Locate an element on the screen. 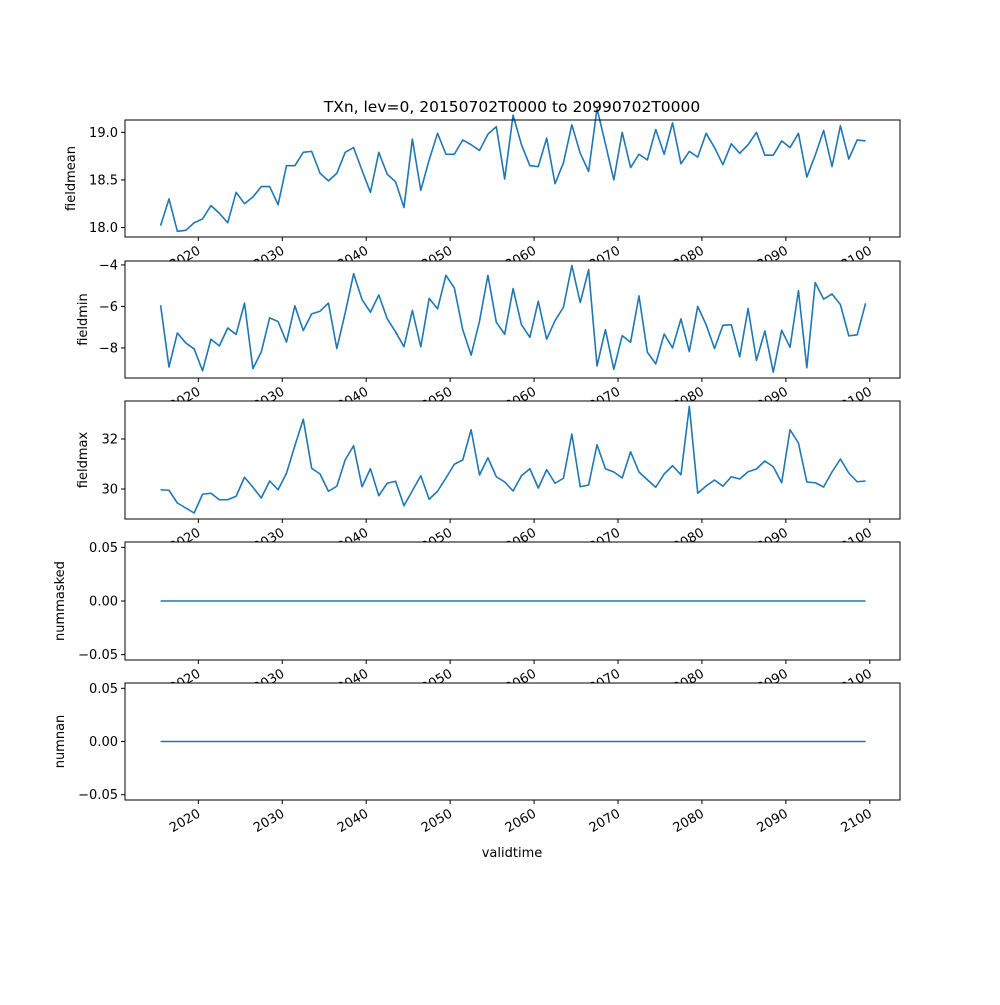 This screenshot has width=1000, height=1005. x-tick-label: 2100 is located at coordinates (857, 821).